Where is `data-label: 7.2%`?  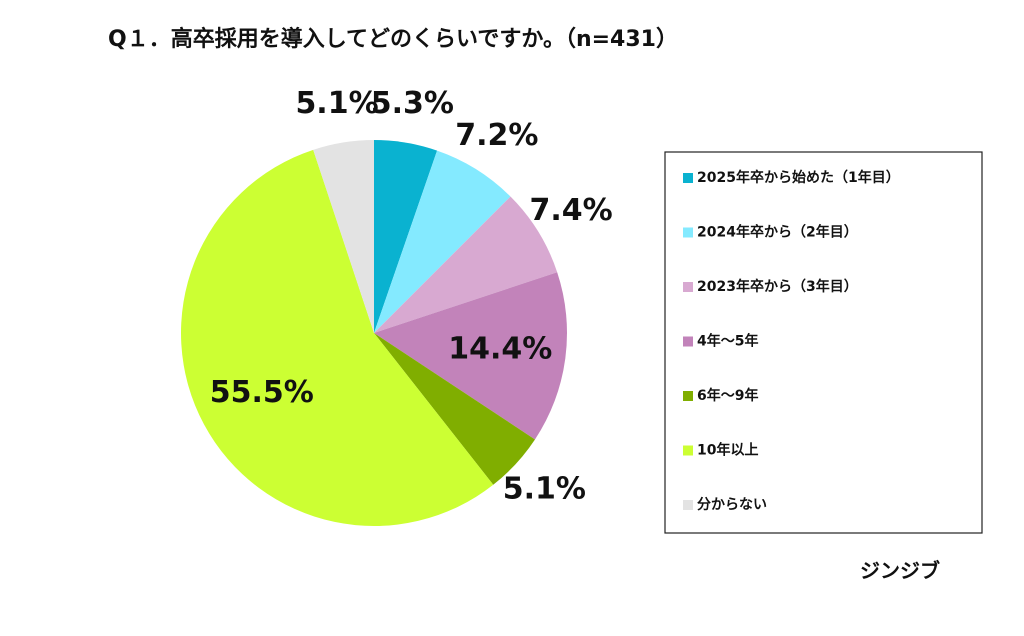
data-label: 7.2% is located at coordinates (496, 135).